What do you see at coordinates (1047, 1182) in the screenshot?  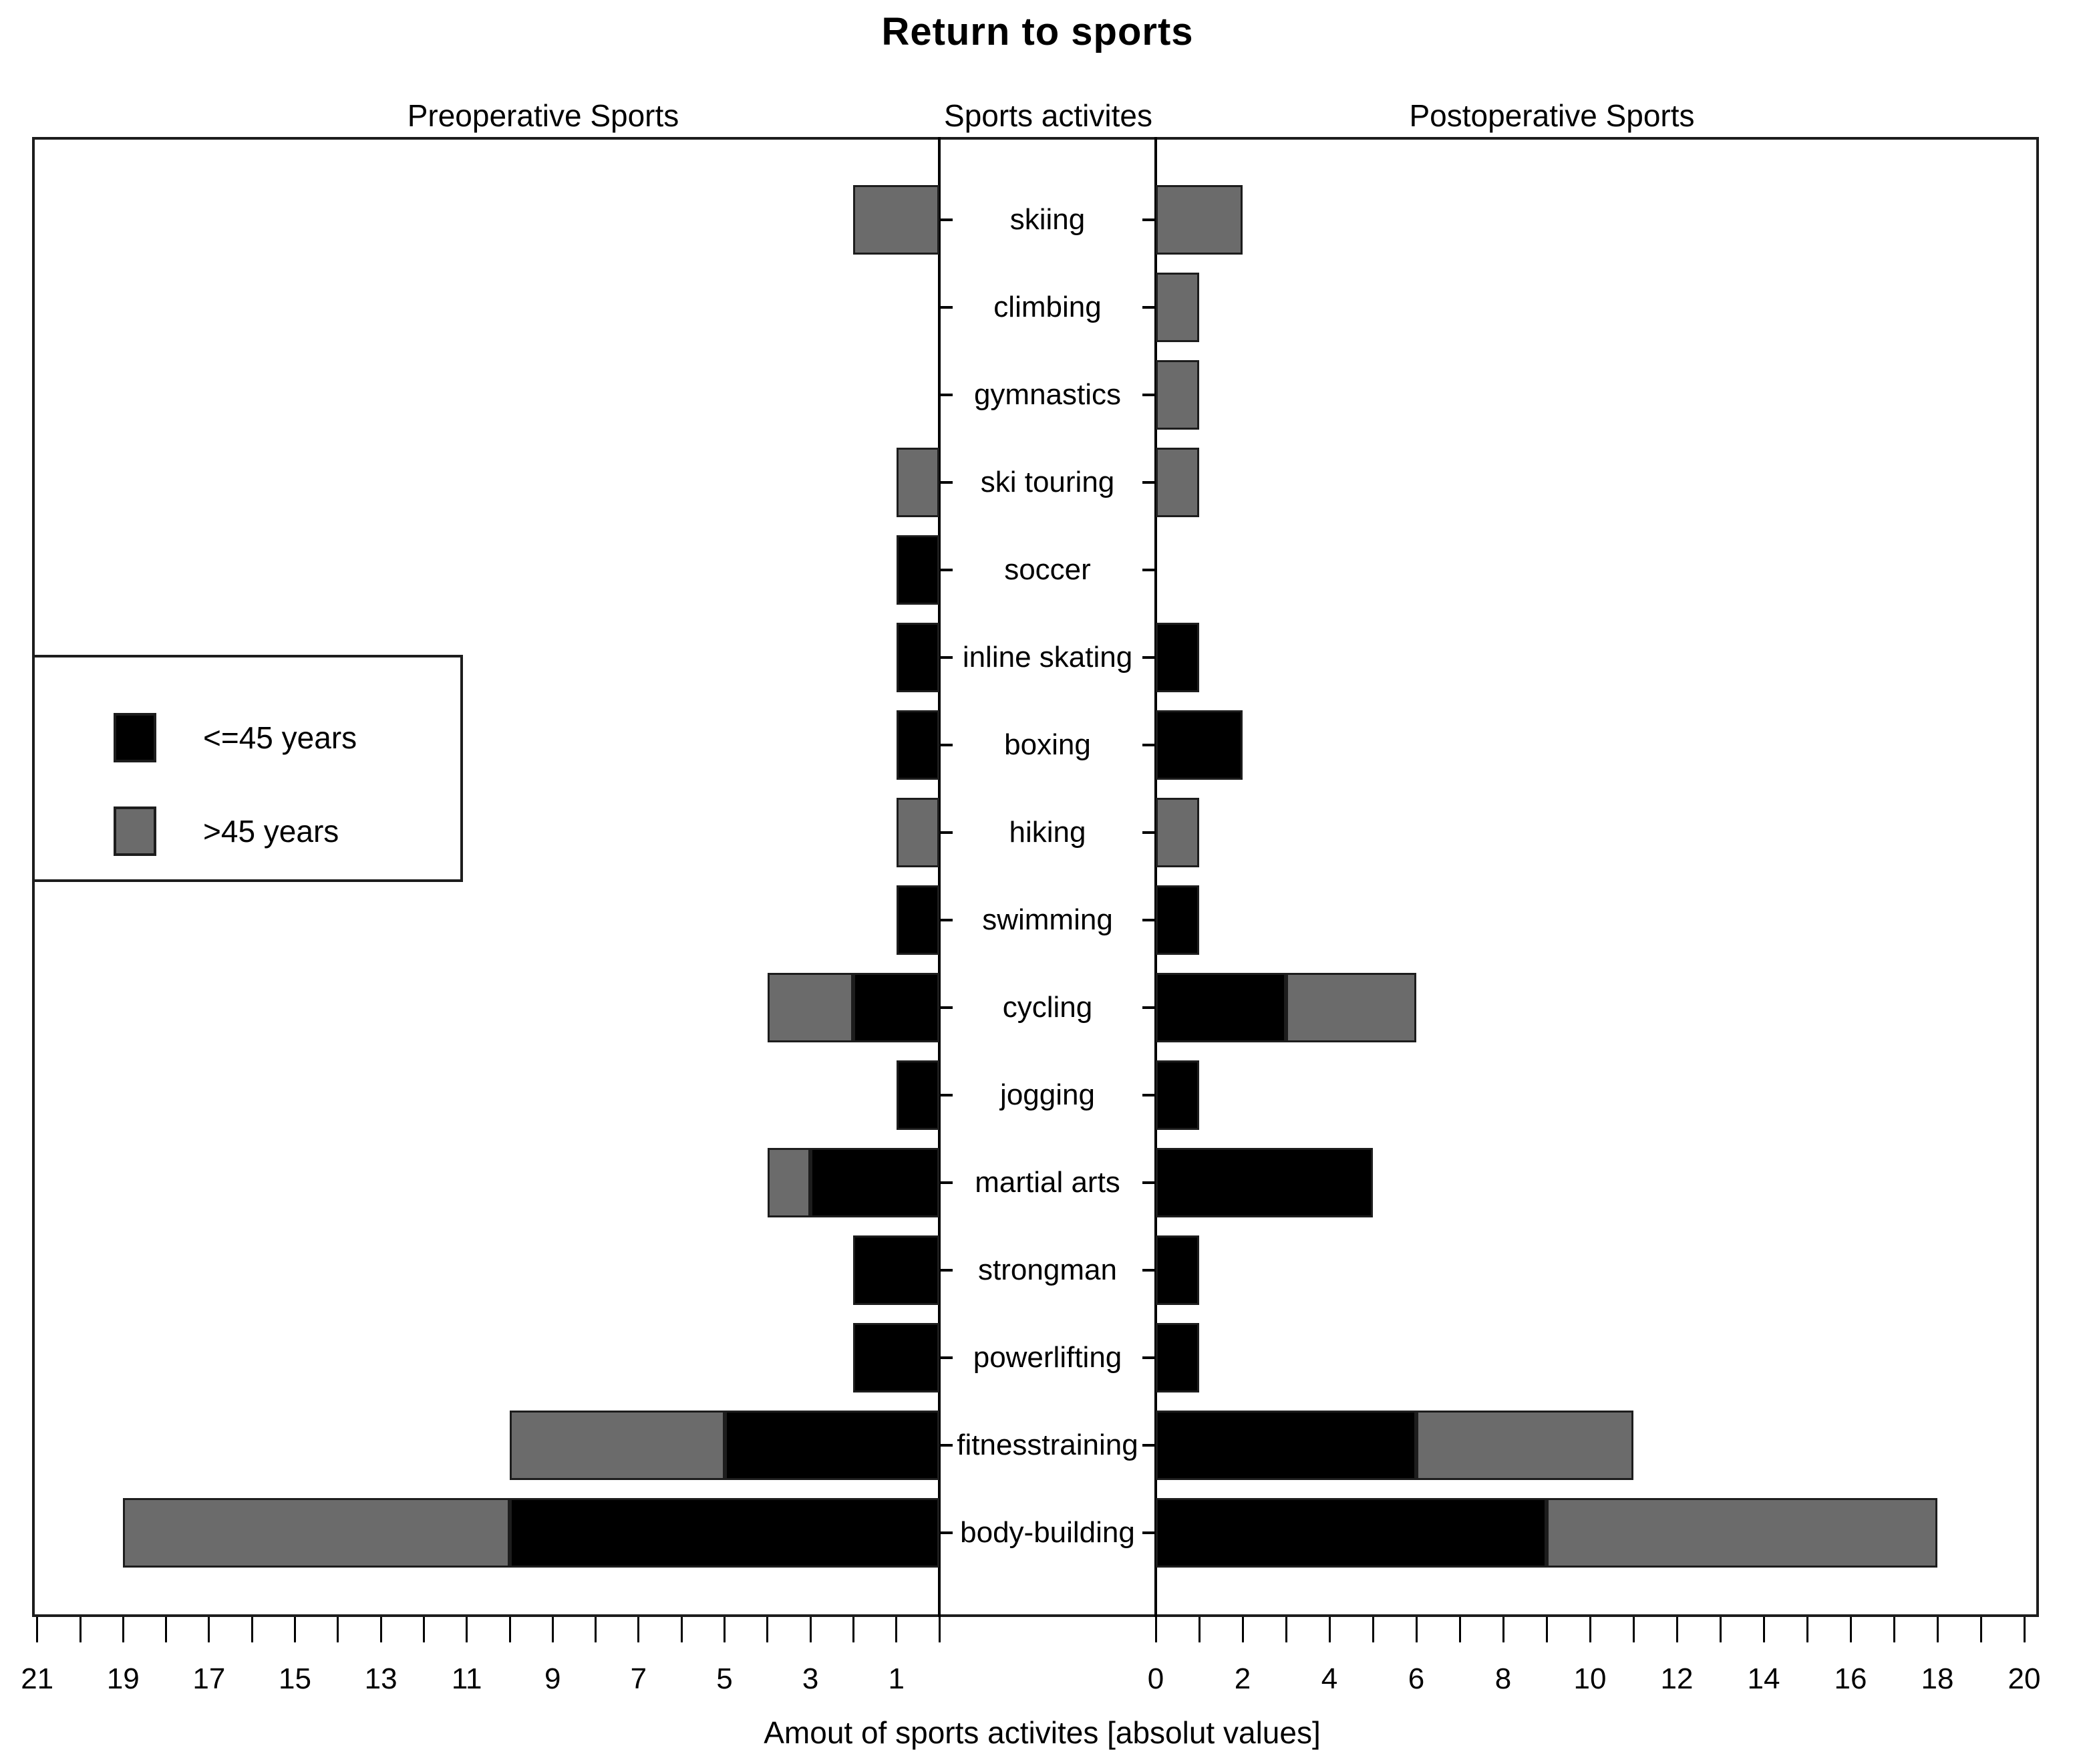 I see `category-label-martial arts: martial arts` at bounding box center [1047, 1182].